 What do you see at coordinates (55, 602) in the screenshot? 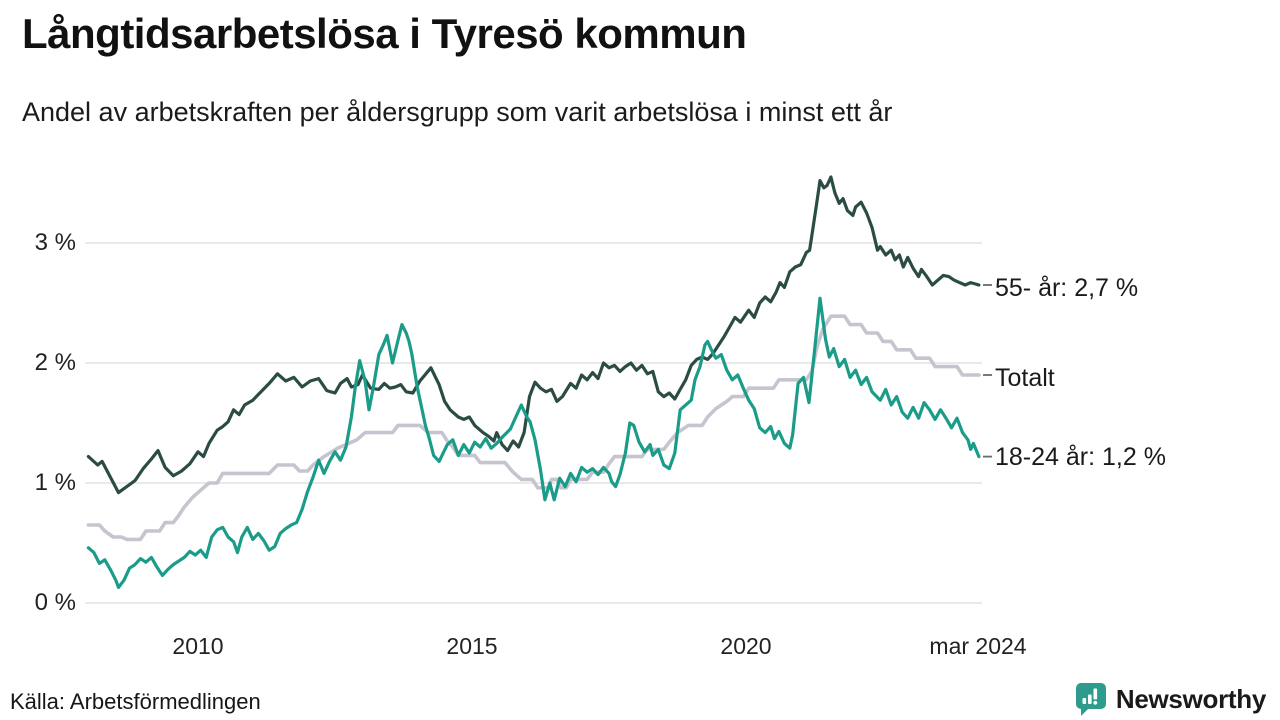
I see `y-tick-0: 0 %` at bounding box center [55, 602].